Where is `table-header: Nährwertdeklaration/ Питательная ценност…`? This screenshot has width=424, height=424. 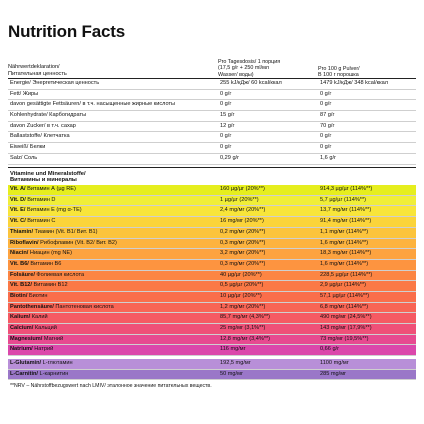 table-header: Nährwertdeklaration/ Питательная ценност… is located at coordinates (212, 60).